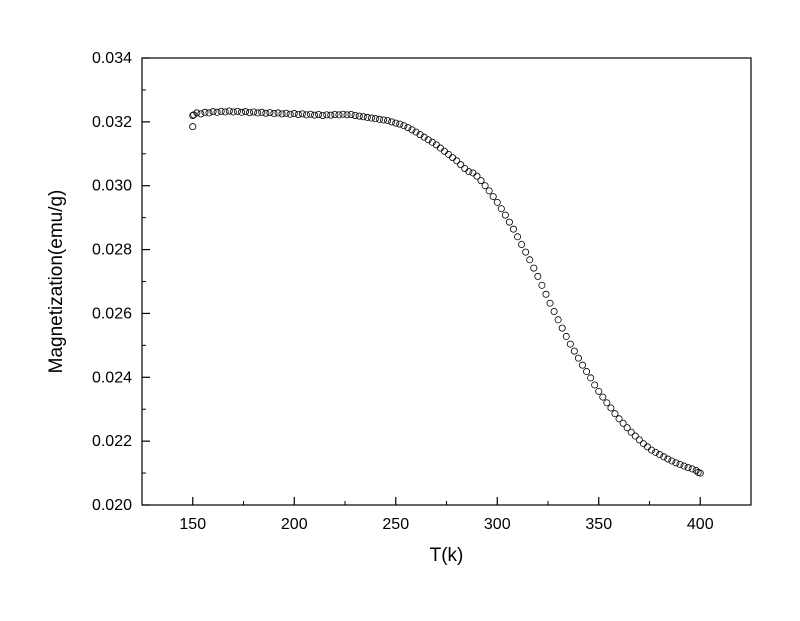  Describe the element at coordinates (112, 186) in the screenshot. I see `y-tick-label: 0.030` at that location.